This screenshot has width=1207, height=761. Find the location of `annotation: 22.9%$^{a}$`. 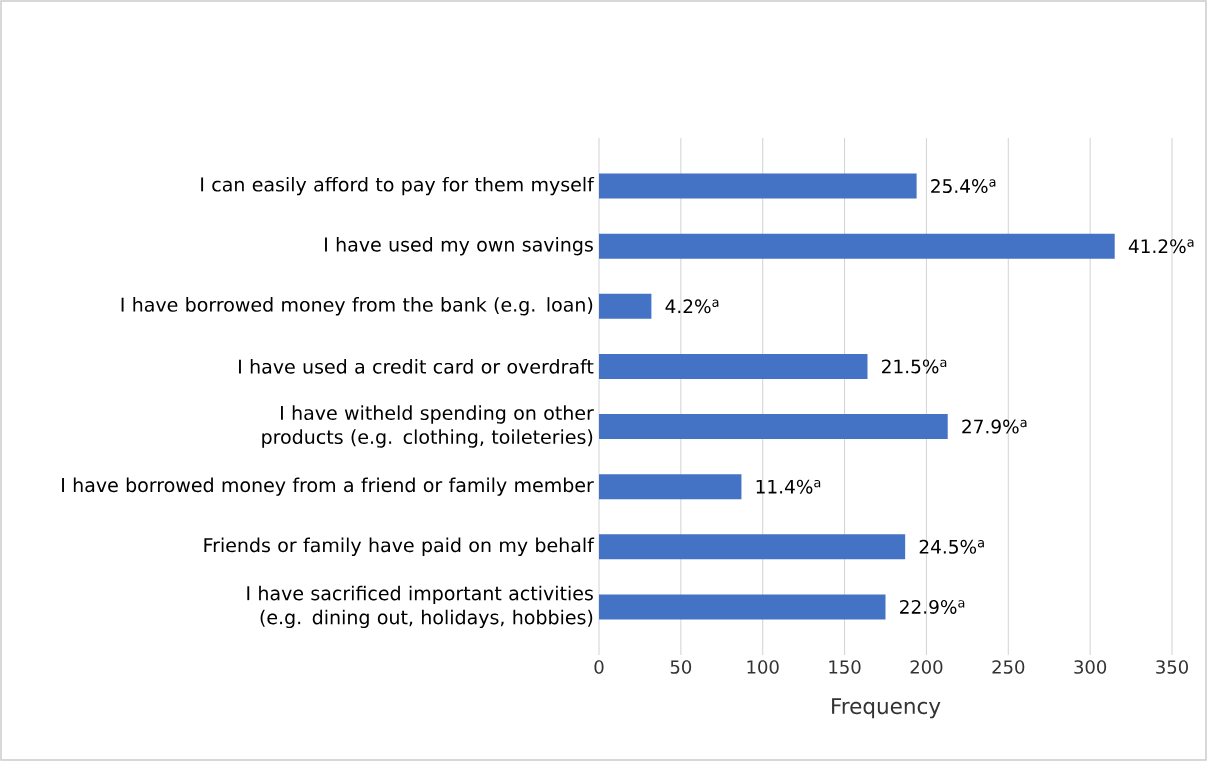

annotation: 22.9%$^{a}$ is located at coordinates (932, 606).